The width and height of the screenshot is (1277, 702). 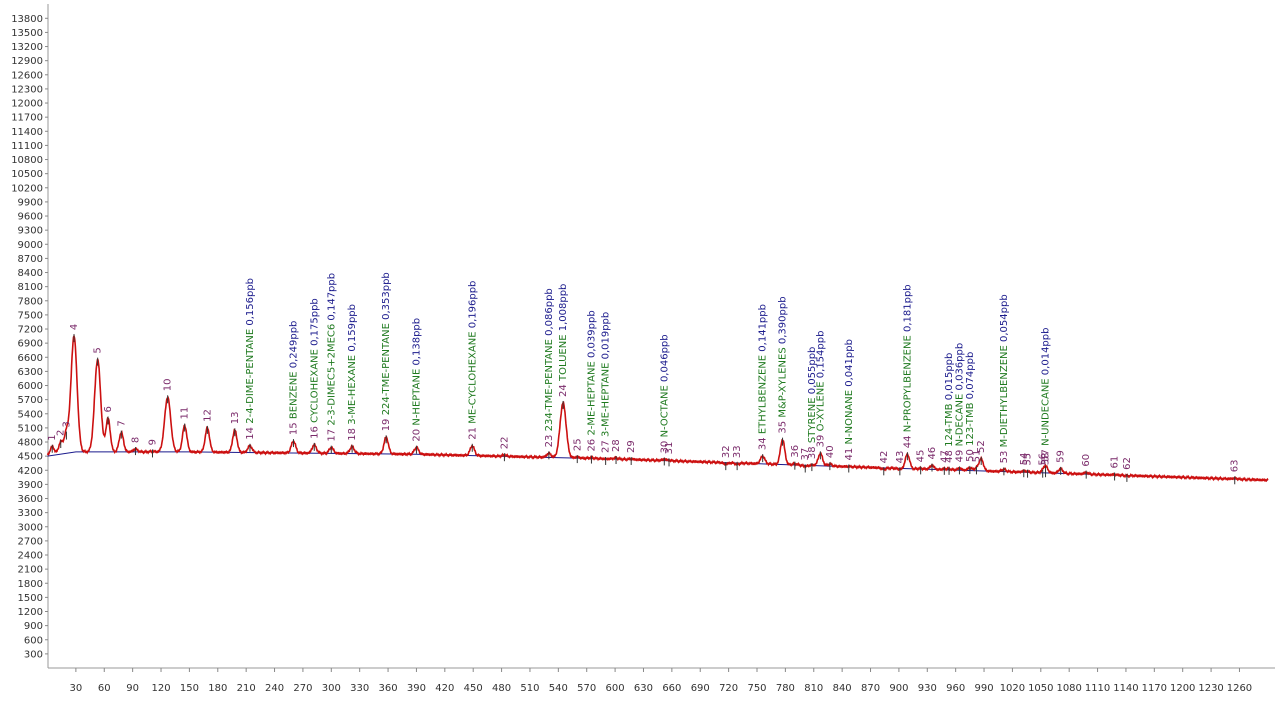 I want to click on peak-number-2: 2, so click(x=61, y=433).